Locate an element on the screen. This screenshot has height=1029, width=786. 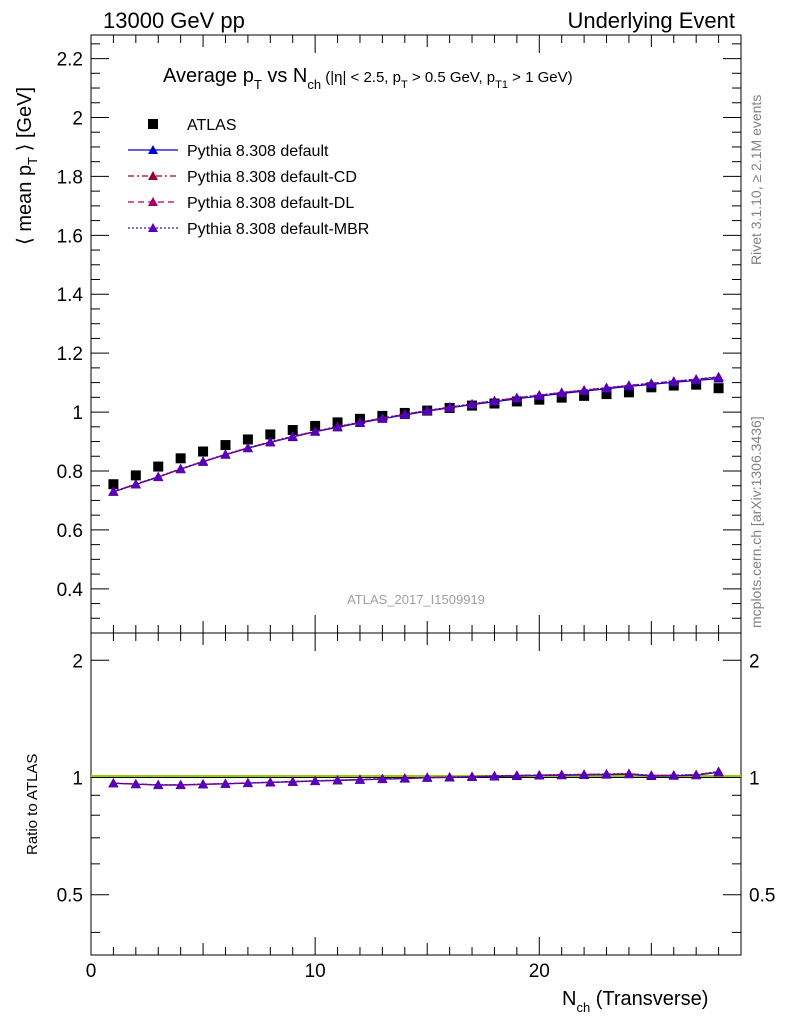
ratio-y-tick-label: 2 is located at coordinates (77, 661).